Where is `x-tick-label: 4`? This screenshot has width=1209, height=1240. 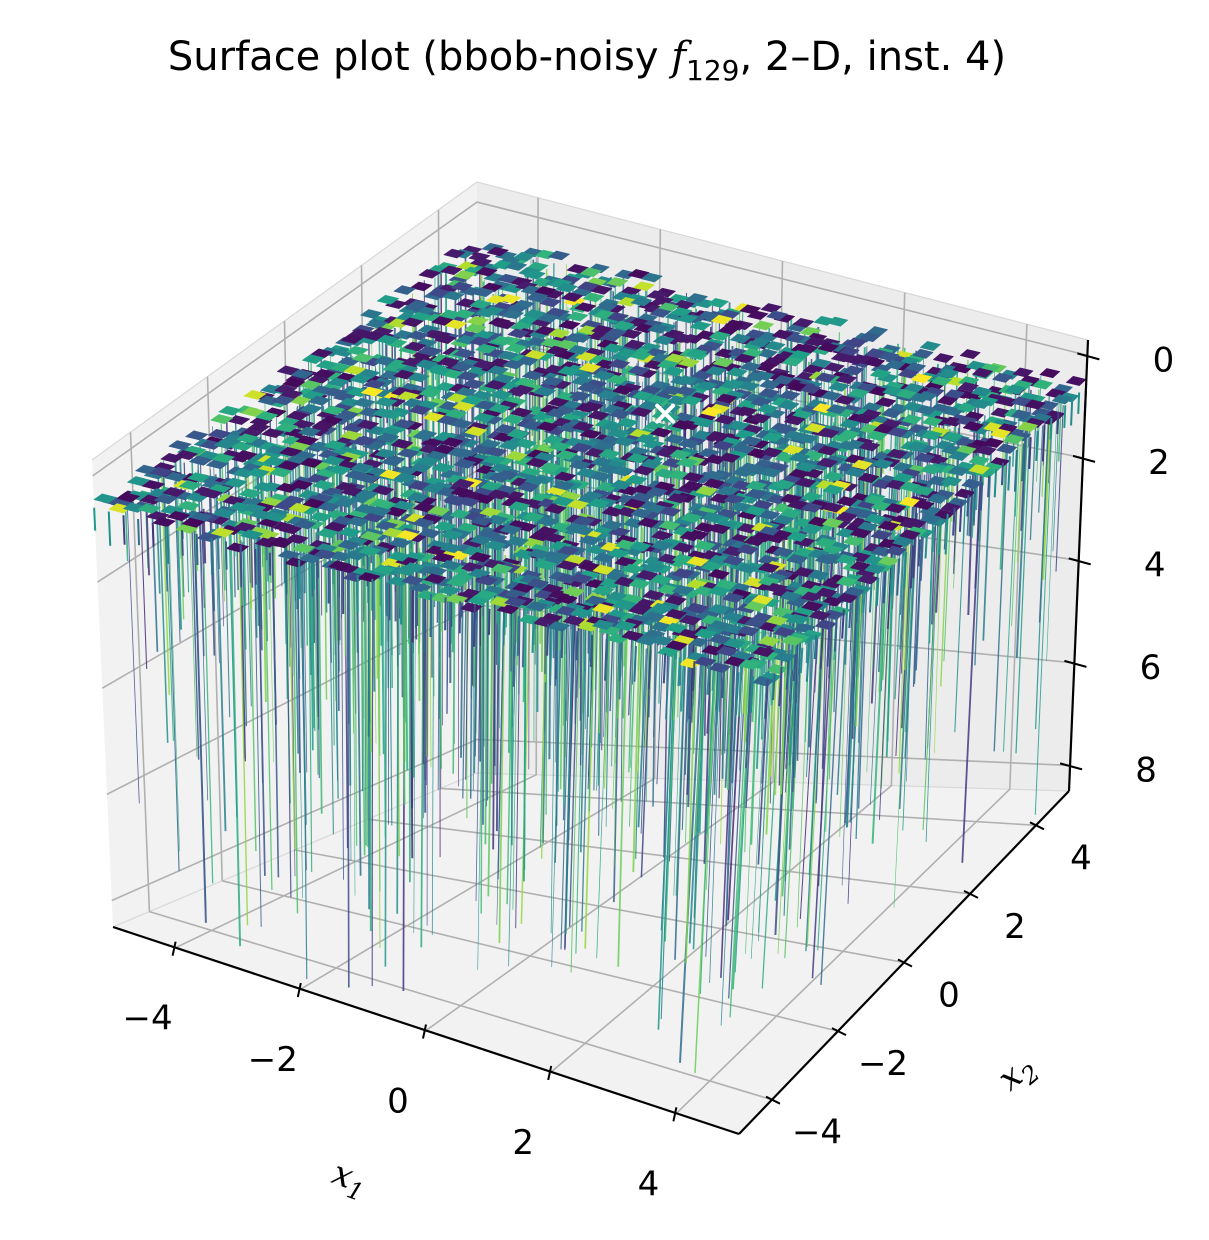
x-tick-label: 4 is located at coordinates (649, 1184).